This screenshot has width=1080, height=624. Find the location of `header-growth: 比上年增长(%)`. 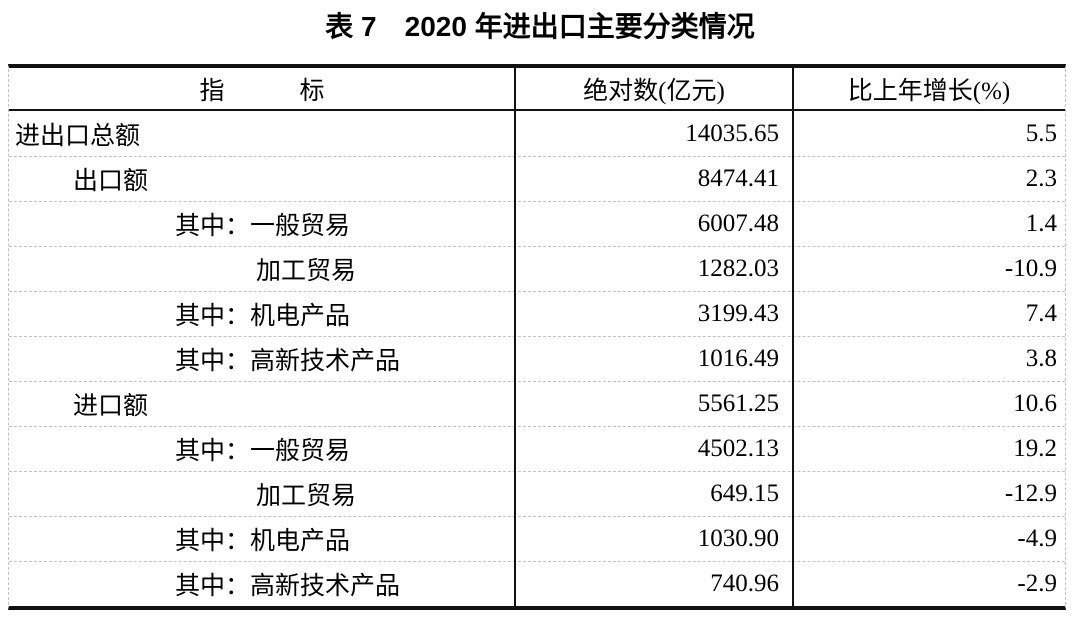

header-growth: 比上年增长(%) is located at coordinates (929, 91).